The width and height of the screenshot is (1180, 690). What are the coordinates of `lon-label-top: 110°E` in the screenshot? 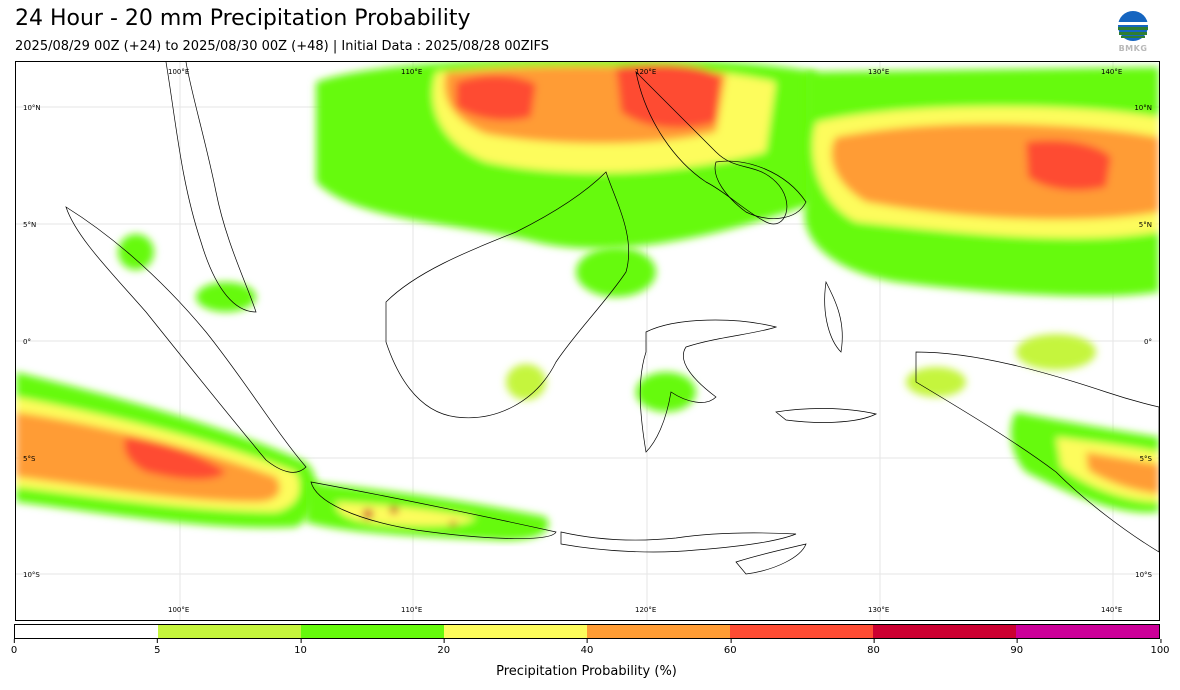 It's located at (411, 72).